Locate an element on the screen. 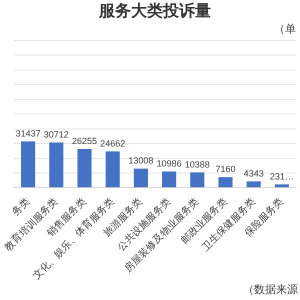 This screenshot has width=300, height=300. text: （数据来源 is located at coordinates (270, 289).